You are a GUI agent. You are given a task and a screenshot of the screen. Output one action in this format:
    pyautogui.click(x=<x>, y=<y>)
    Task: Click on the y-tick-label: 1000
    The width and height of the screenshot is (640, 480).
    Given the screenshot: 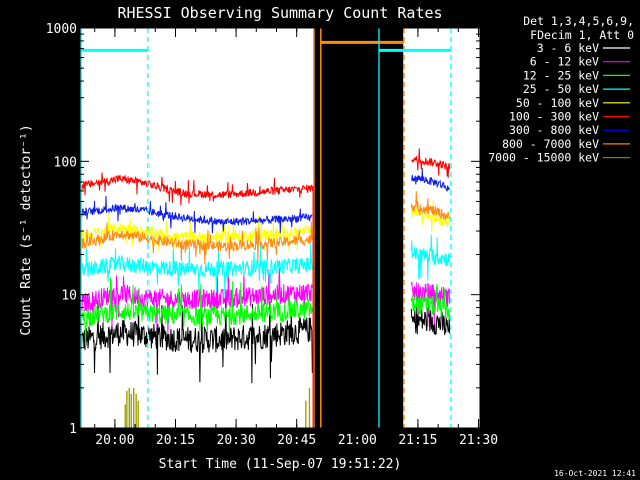 What is the action you would take?
    pyautogui.click(x=61, y=29)
    